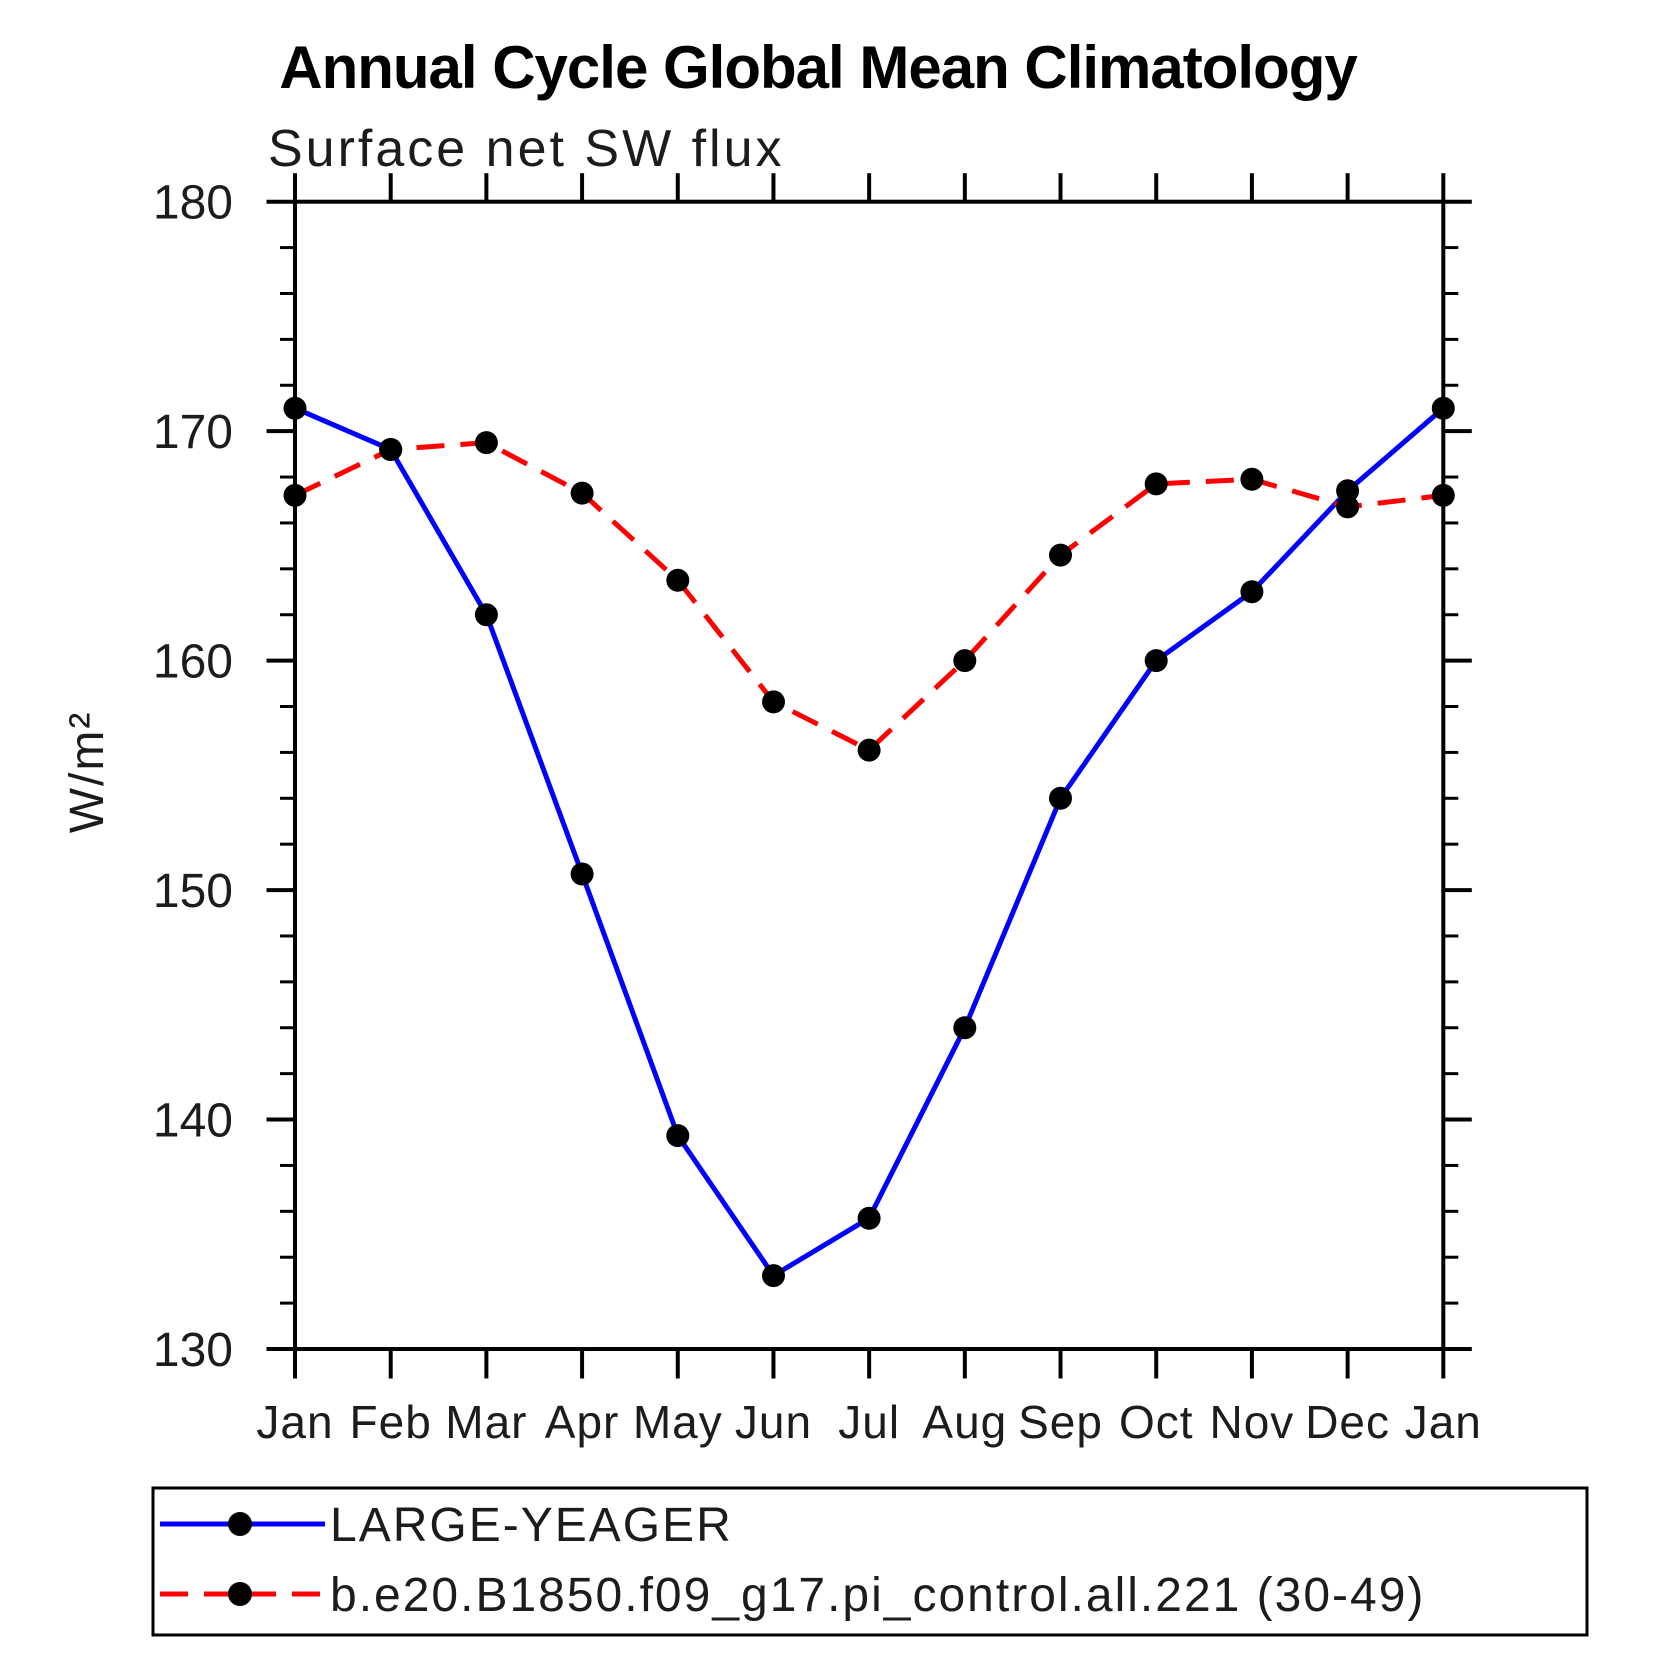 This screenshot has width=1674, height=1674. Describe the element at coordinates (531, 1525) in the screenshot. I see `legend-label-large-yeager: LARGE-YEAGER` at that location.